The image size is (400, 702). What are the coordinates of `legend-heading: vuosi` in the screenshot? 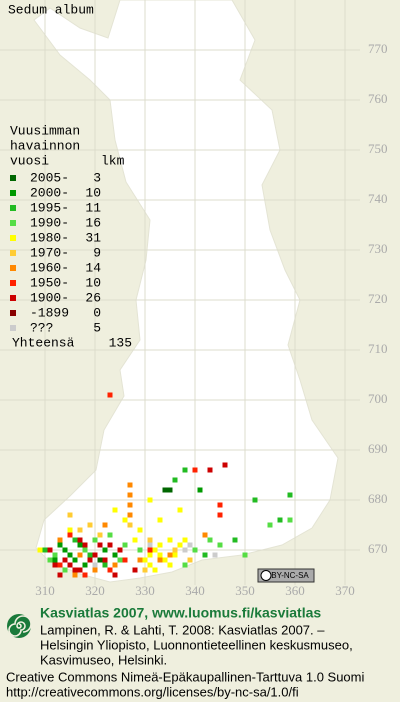 It's located at (29, 160).